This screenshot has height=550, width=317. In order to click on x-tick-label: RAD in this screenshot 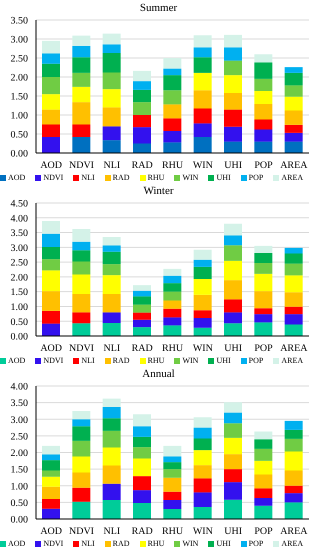, I will do `click(142, 348)`.